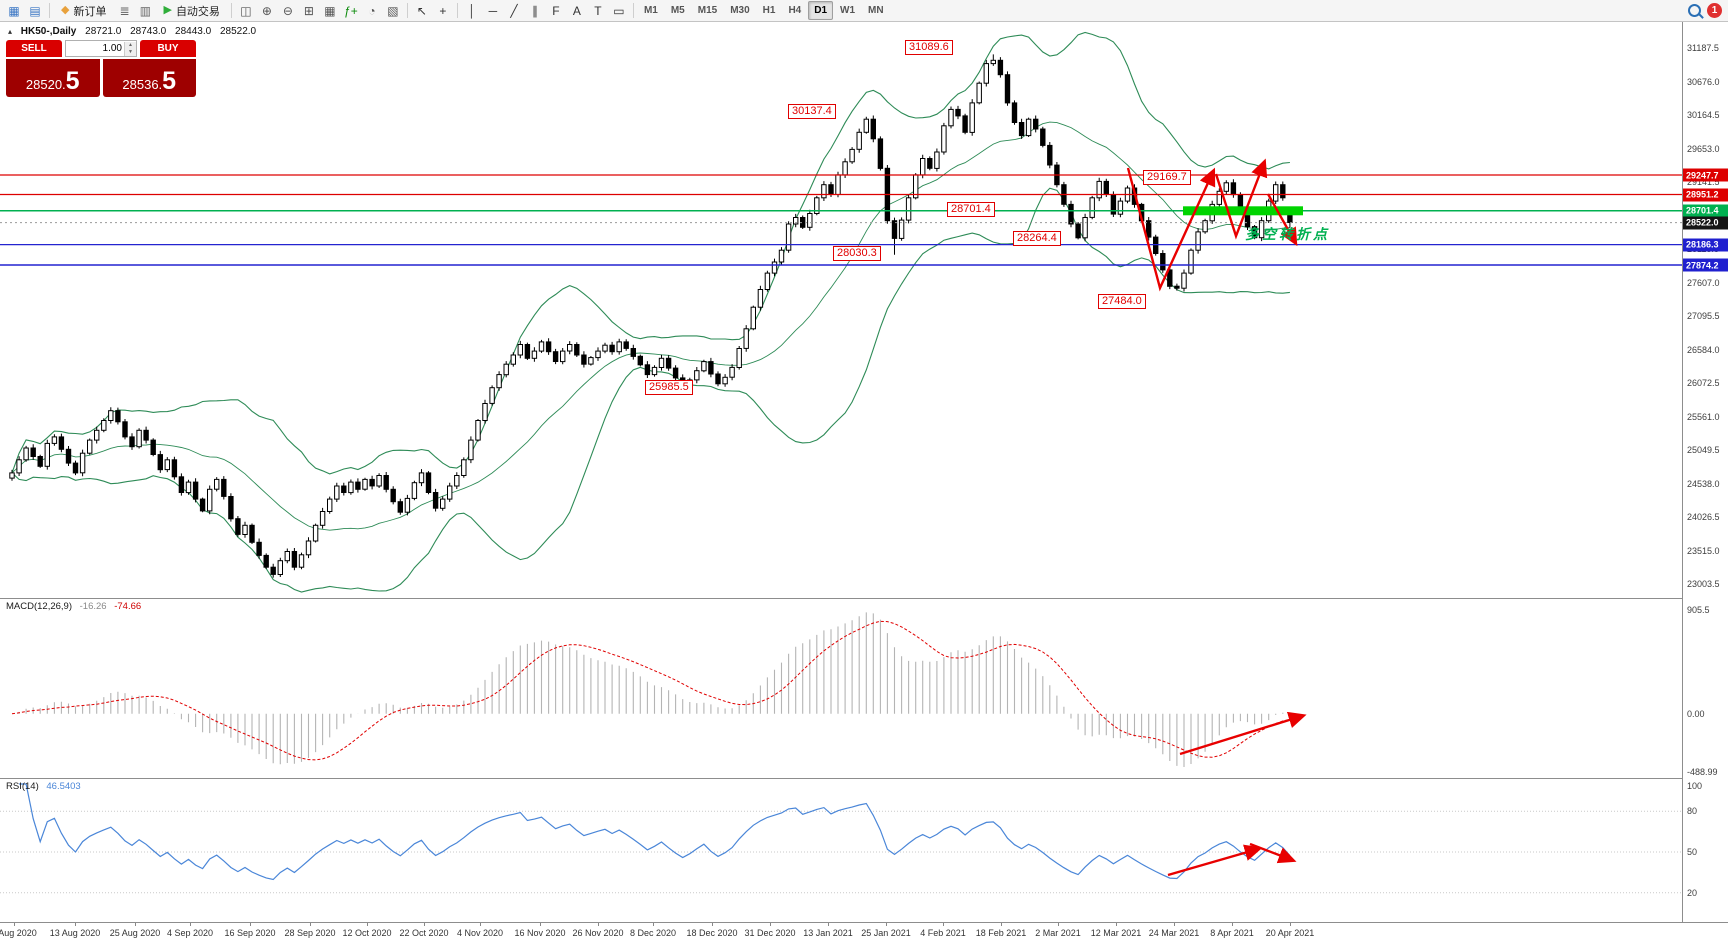  I want to click on zoom-in-icon: ⊕, so click(266, 10).